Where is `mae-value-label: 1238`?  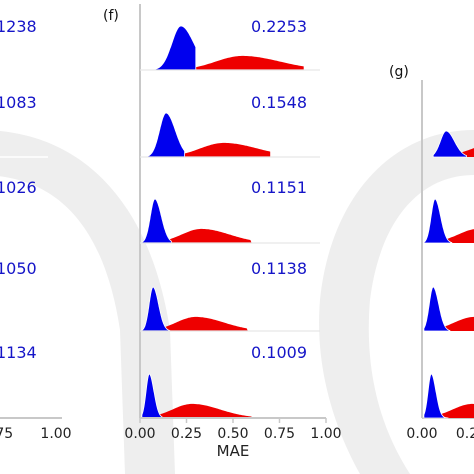 mae-value-label: 1238 is located at coordinates (18, 26).